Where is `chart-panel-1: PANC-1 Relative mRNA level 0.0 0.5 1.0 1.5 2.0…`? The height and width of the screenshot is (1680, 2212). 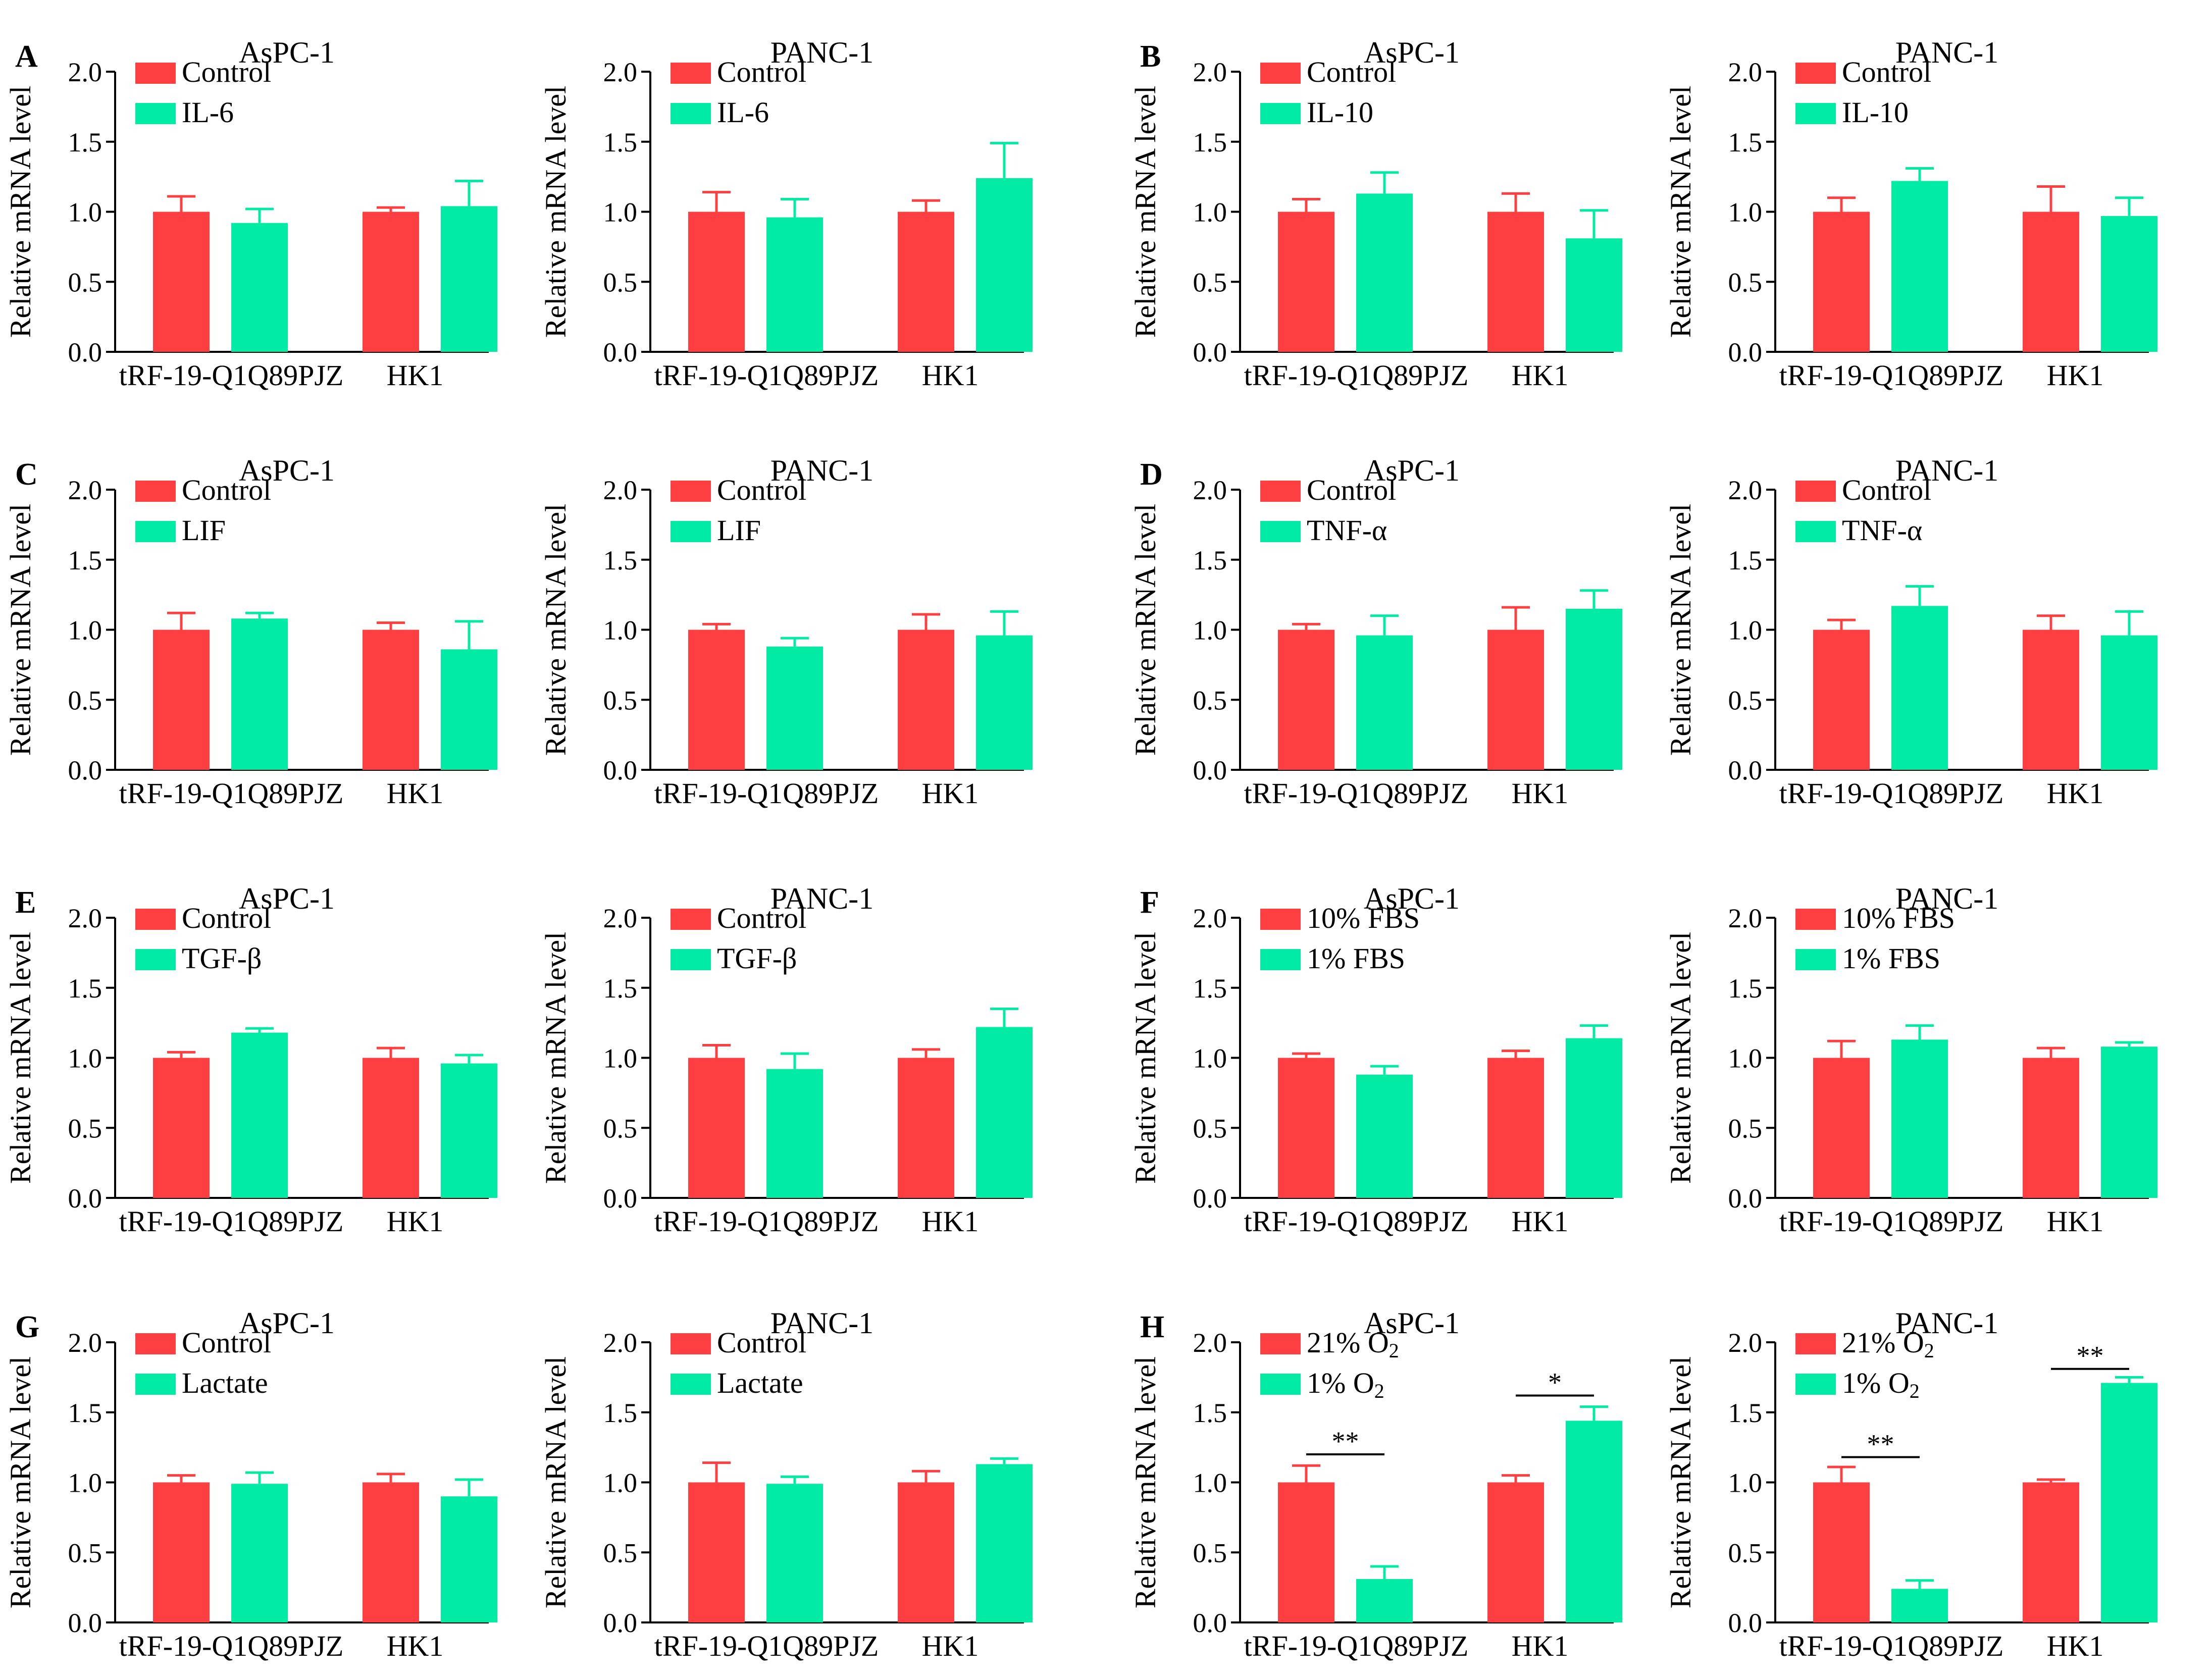 chart-panel-1: PANC-1 Relative mRNA level 0.0 0.5 1.0 1.5 2.0… is located at coordinates (786, 214).